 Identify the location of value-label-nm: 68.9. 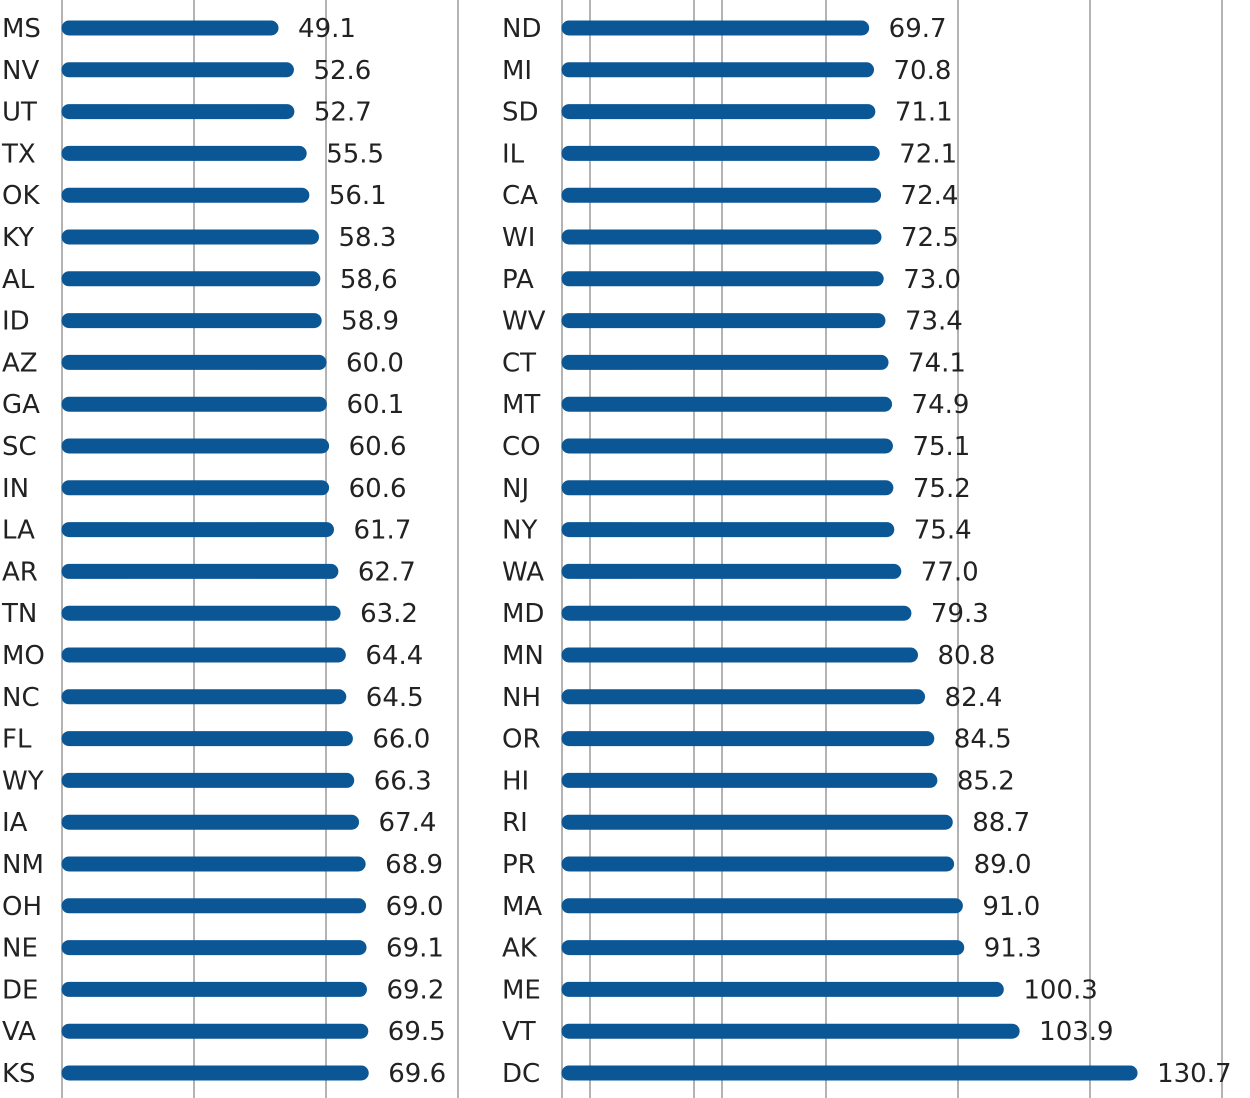
(414, 865).